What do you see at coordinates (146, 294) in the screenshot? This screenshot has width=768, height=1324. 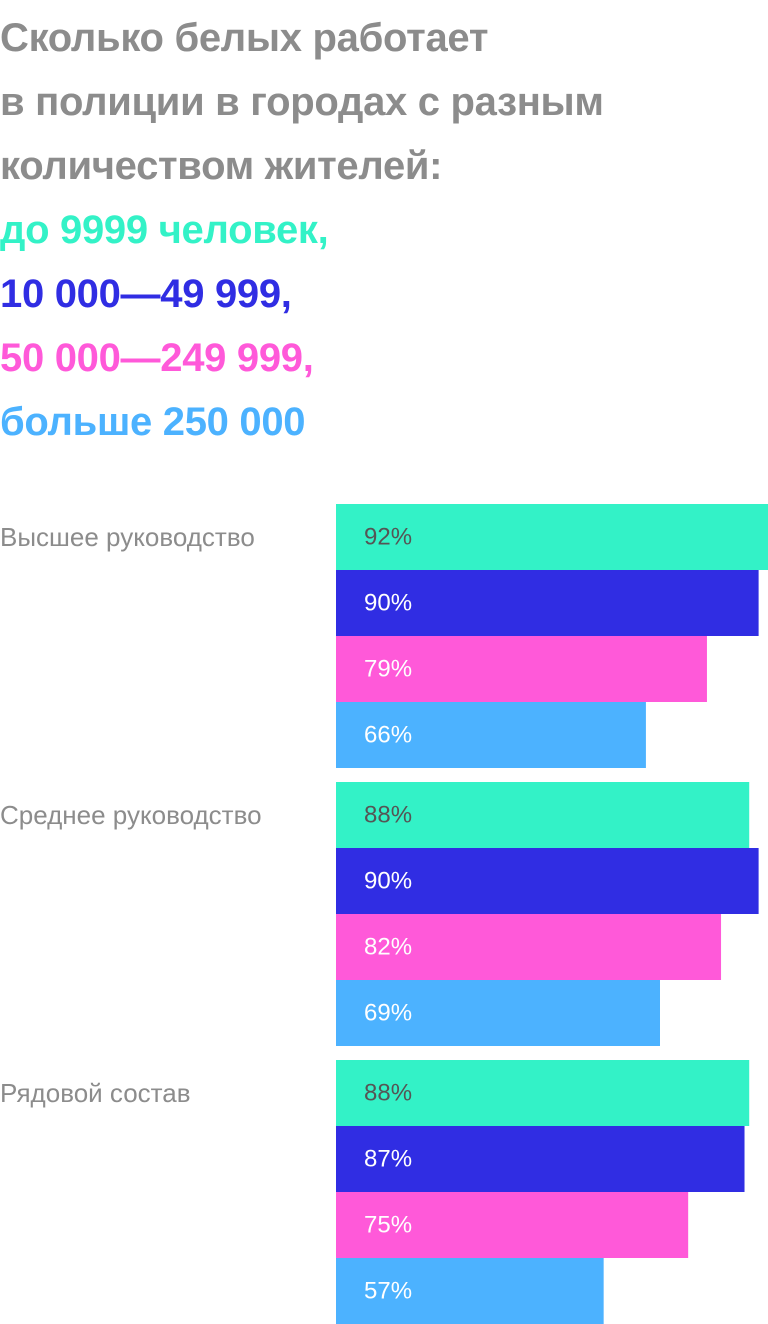 I see `legend-entry-2: 10 000—49 999,` at bounding box center [146, 294].